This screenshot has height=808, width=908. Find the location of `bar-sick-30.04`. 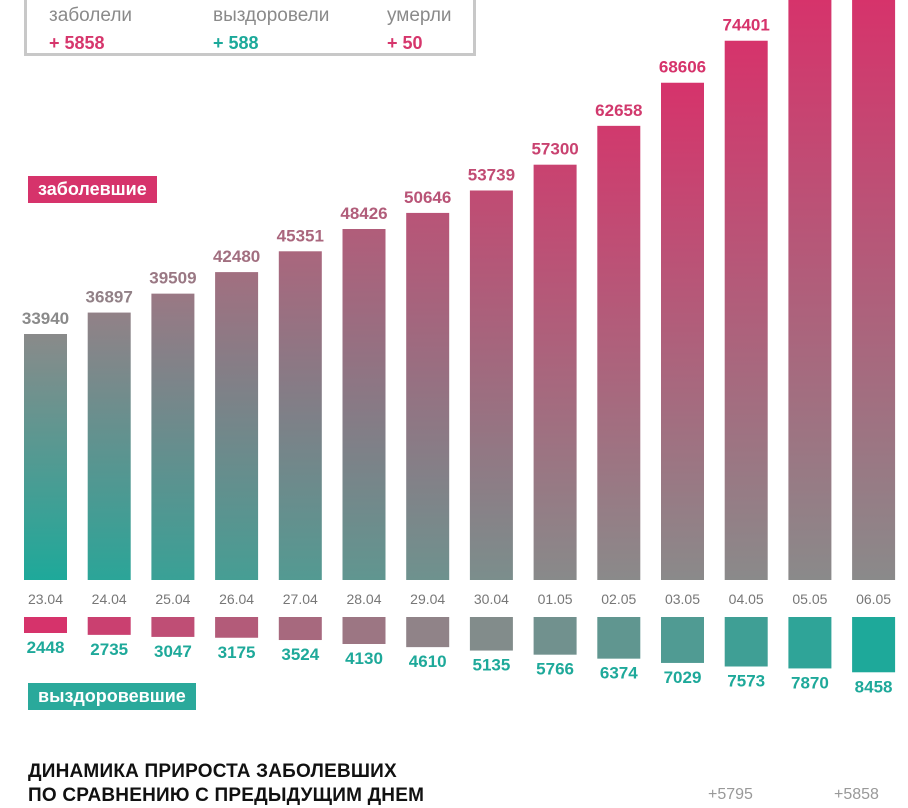

bar-sick-30.04 is located at coordinates (491, 385).